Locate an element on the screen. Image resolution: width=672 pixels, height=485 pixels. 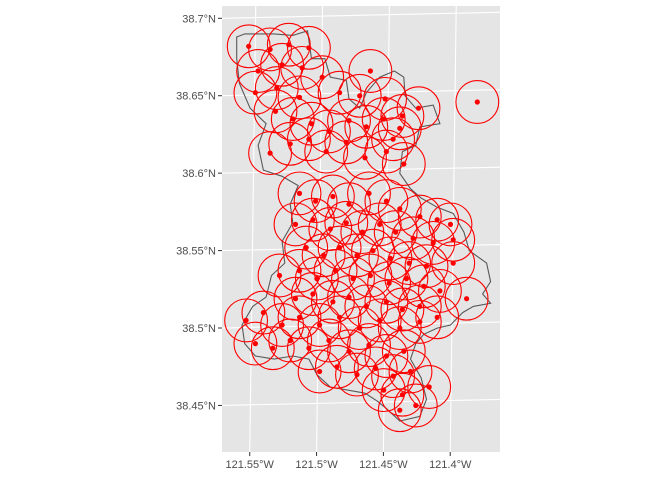
y-tick-label: 38.45°N is located at coordinates (196, 406).